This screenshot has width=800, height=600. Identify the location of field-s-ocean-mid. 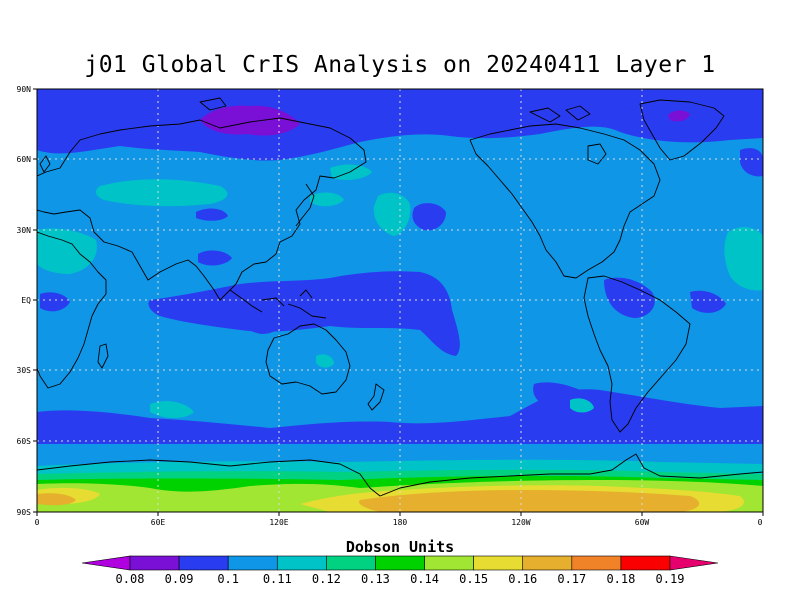
(582, 405).